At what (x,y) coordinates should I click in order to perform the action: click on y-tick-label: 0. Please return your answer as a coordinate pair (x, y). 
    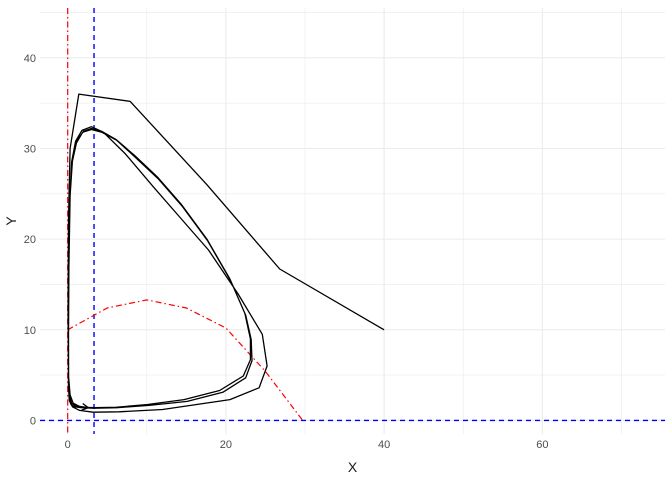
    Looking at the image, I should click on (33, 421).